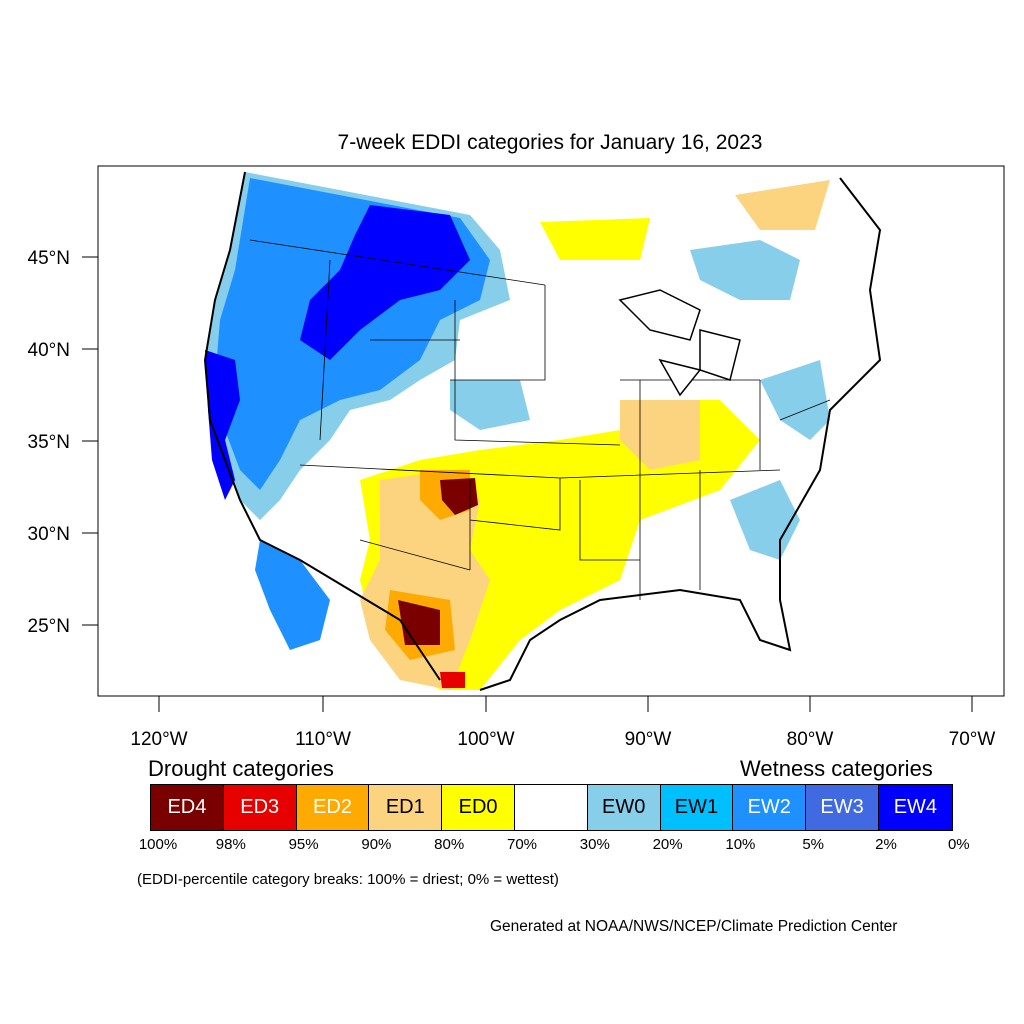 This screenshot has width=1024, height=1024. Describe the element at coordinates (765, 520) in the screenshot. I see `wet-region-southeast` at that location.